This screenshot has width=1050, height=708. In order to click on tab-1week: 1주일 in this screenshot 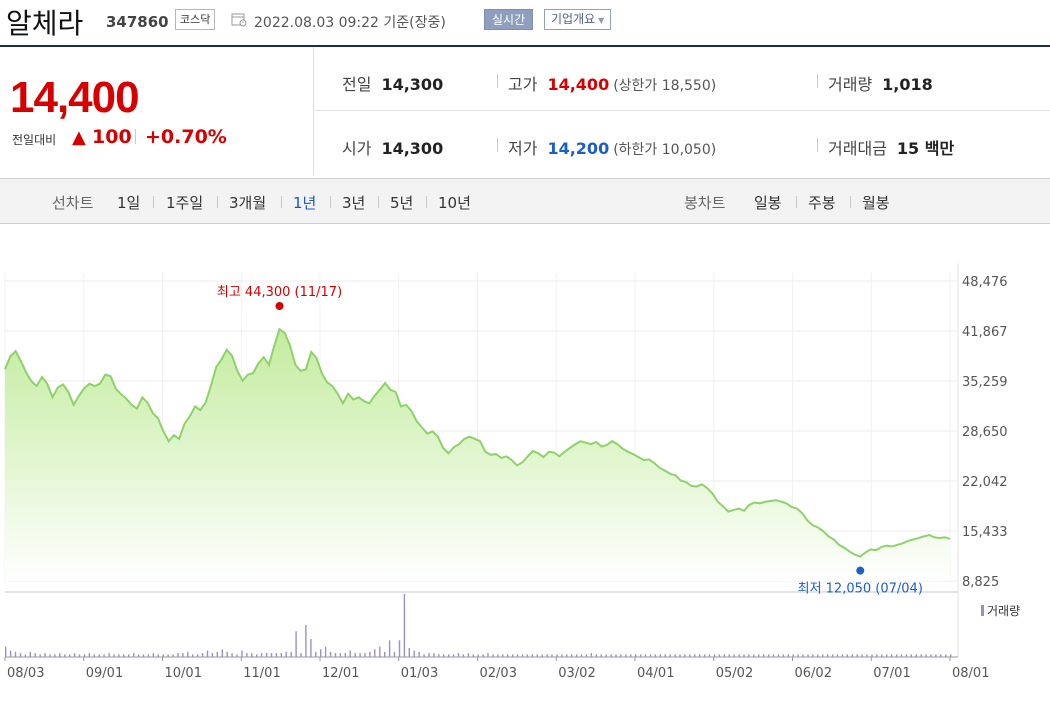, I will do `click(185, 203)`.